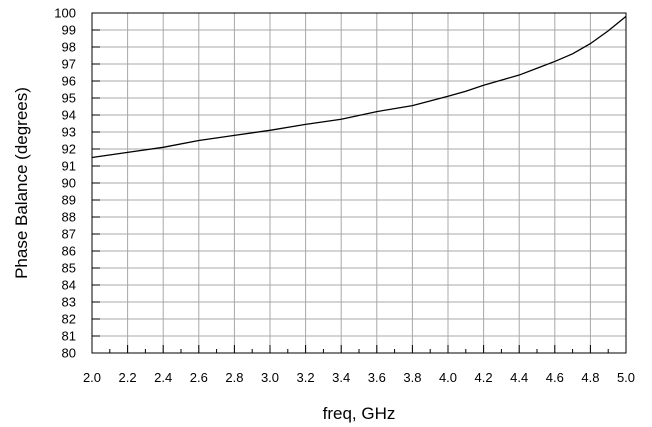 The width and height of the screenshot is (652, 427). Describe the element at coordinates (69, 81) in the screenshot. I see `y-tick-label: 96` at that location.